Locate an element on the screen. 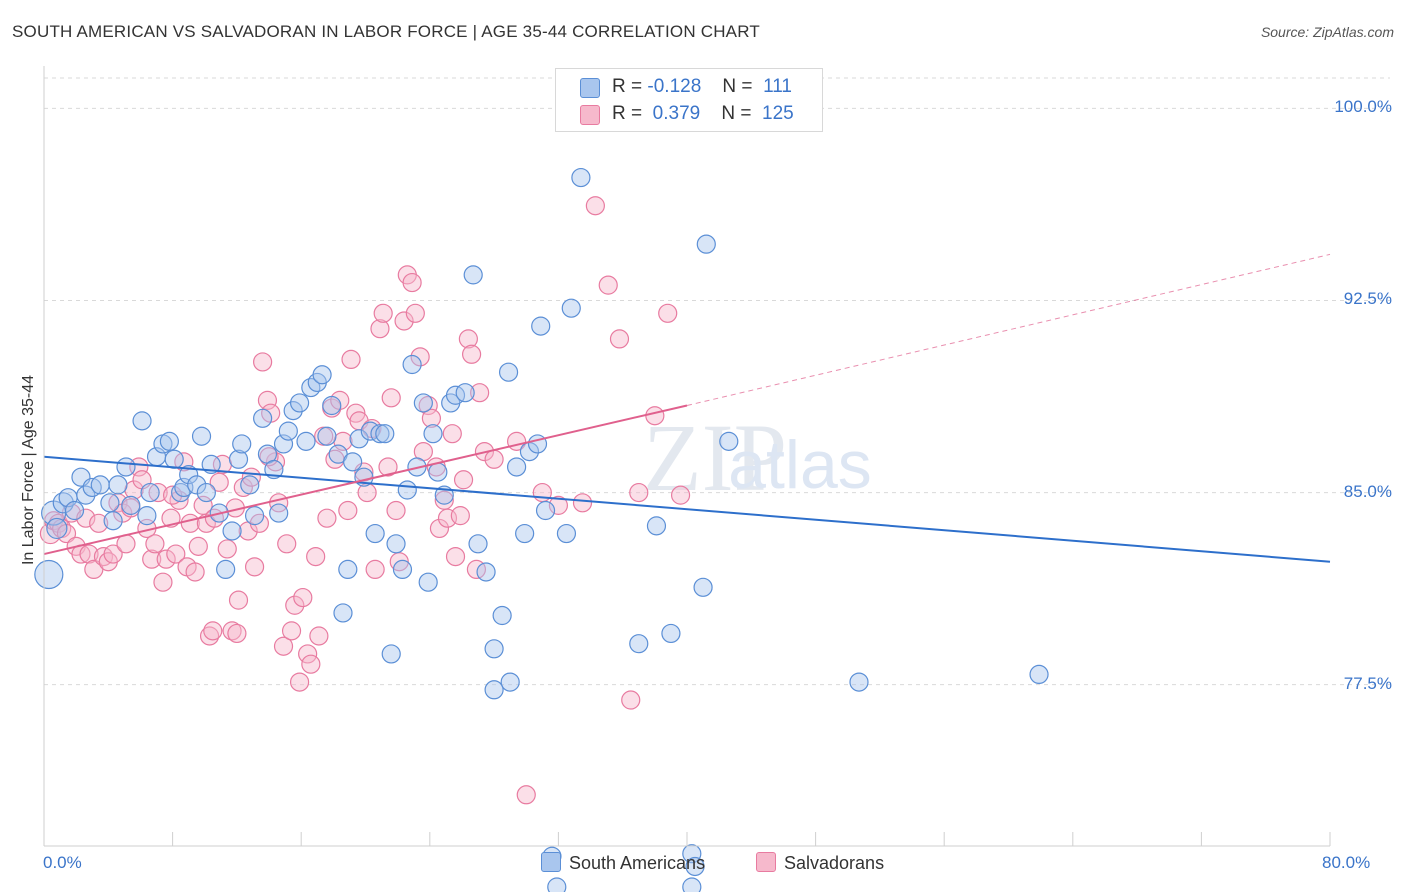 The image size is (1406, 892). x-tick-label-min: 0.0% is located at coordinates (62, 862).